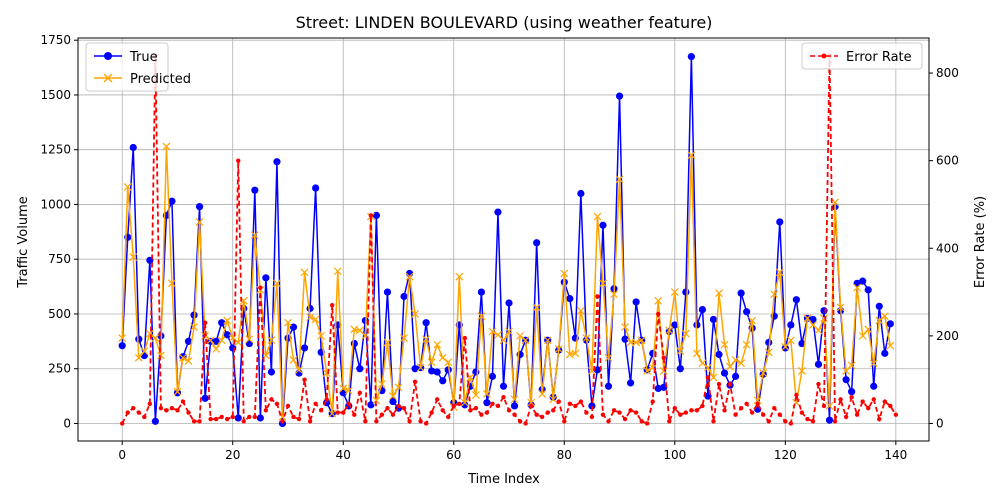 The width and height of the screenshot is (1000, 500). Describe the element at coordinates (55, 150) in the screenshot. I see `y-tick-label: 1250` at that location.